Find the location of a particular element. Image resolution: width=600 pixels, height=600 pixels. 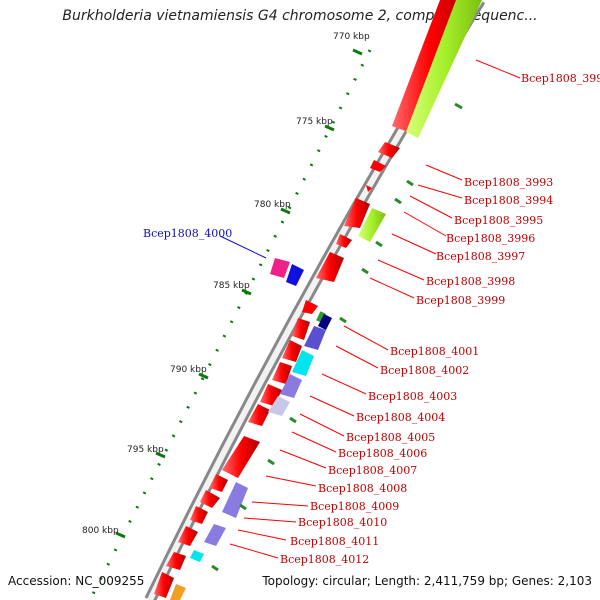

gene-label-3994: Bcep1808_3994 is located at coordinates (508, 200).